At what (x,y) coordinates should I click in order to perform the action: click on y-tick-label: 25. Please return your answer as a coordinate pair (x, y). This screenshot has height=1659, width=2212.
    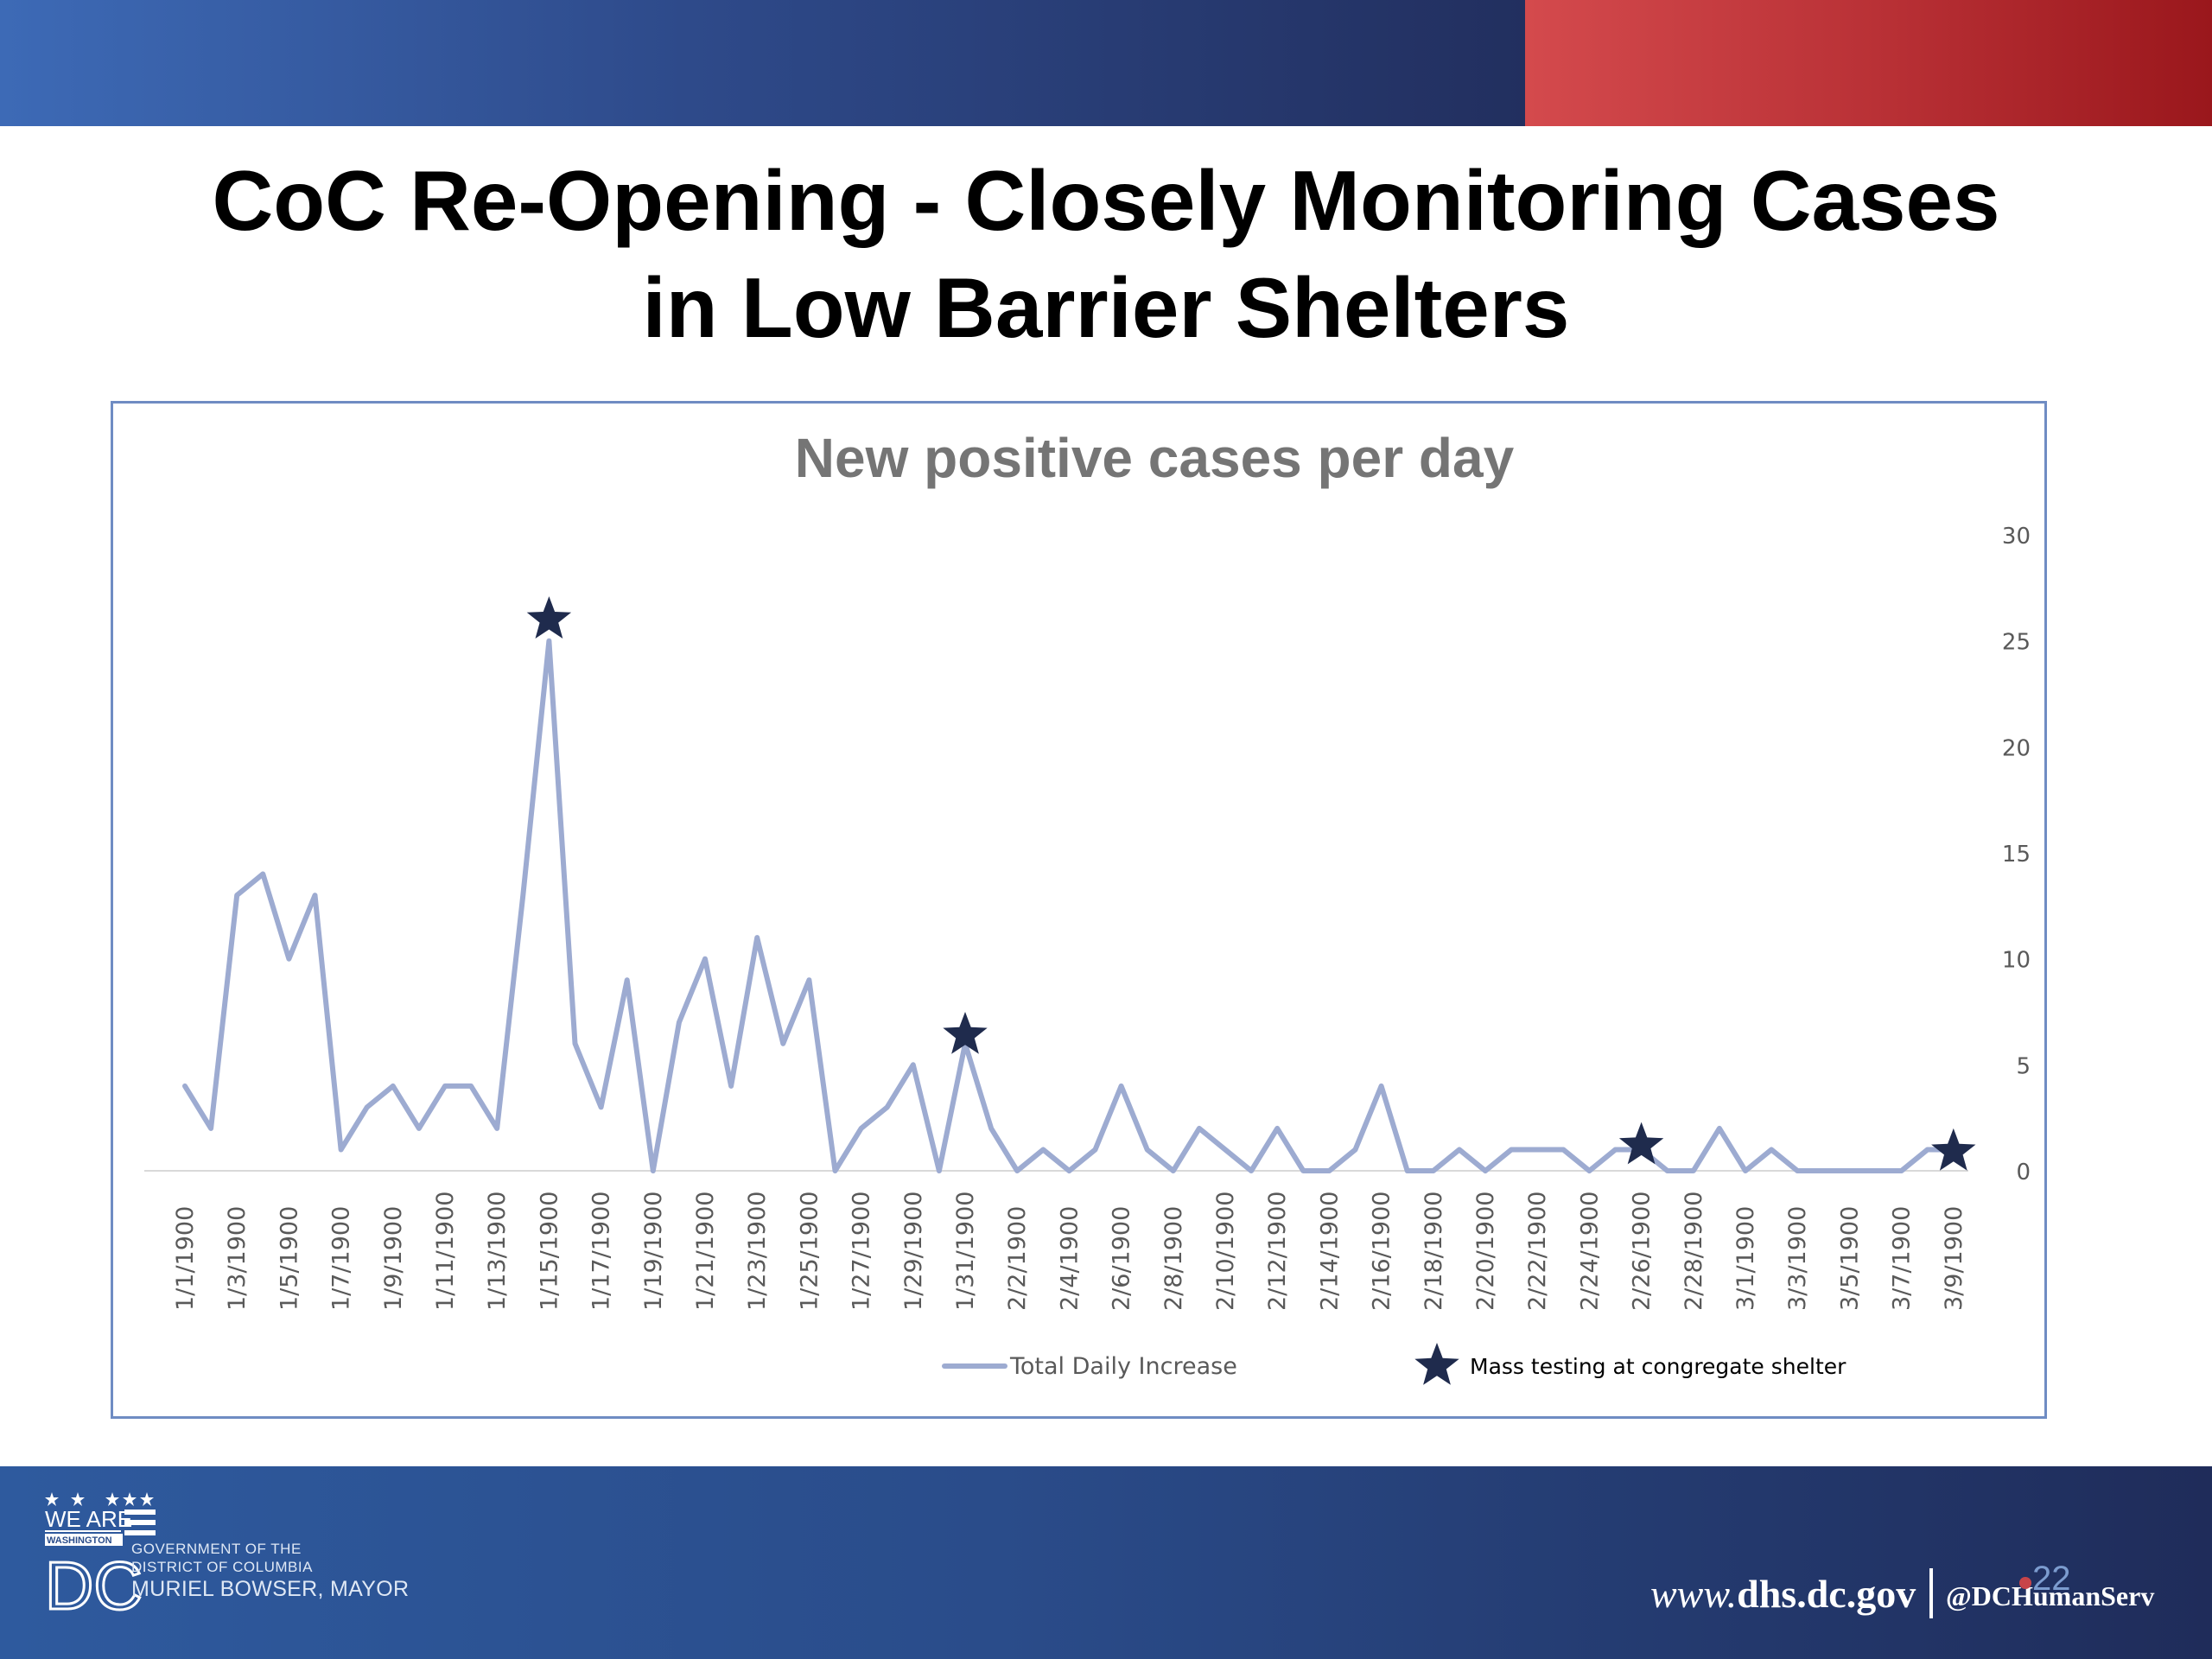
    Looking at the image, I should click on (2016, 643).